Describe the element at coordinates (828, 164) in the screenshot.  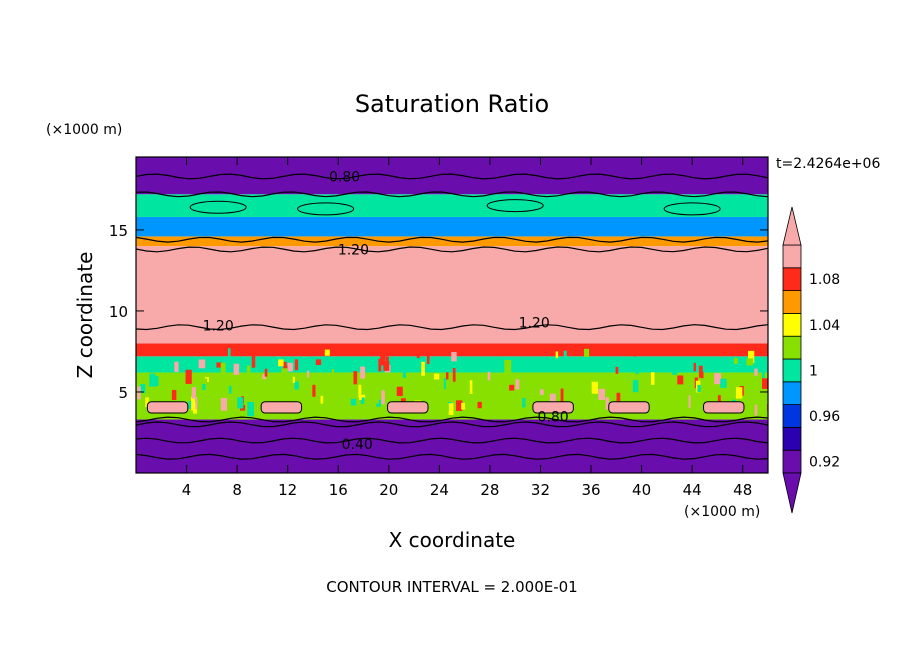
I see `time-label: t=2.4264e+06` at that location.